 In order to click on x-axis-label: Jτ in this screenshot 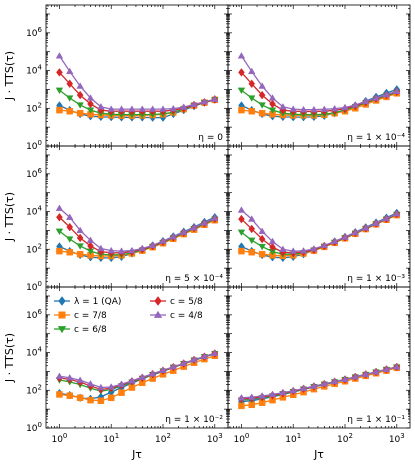, I will do `click(136, 454)`.